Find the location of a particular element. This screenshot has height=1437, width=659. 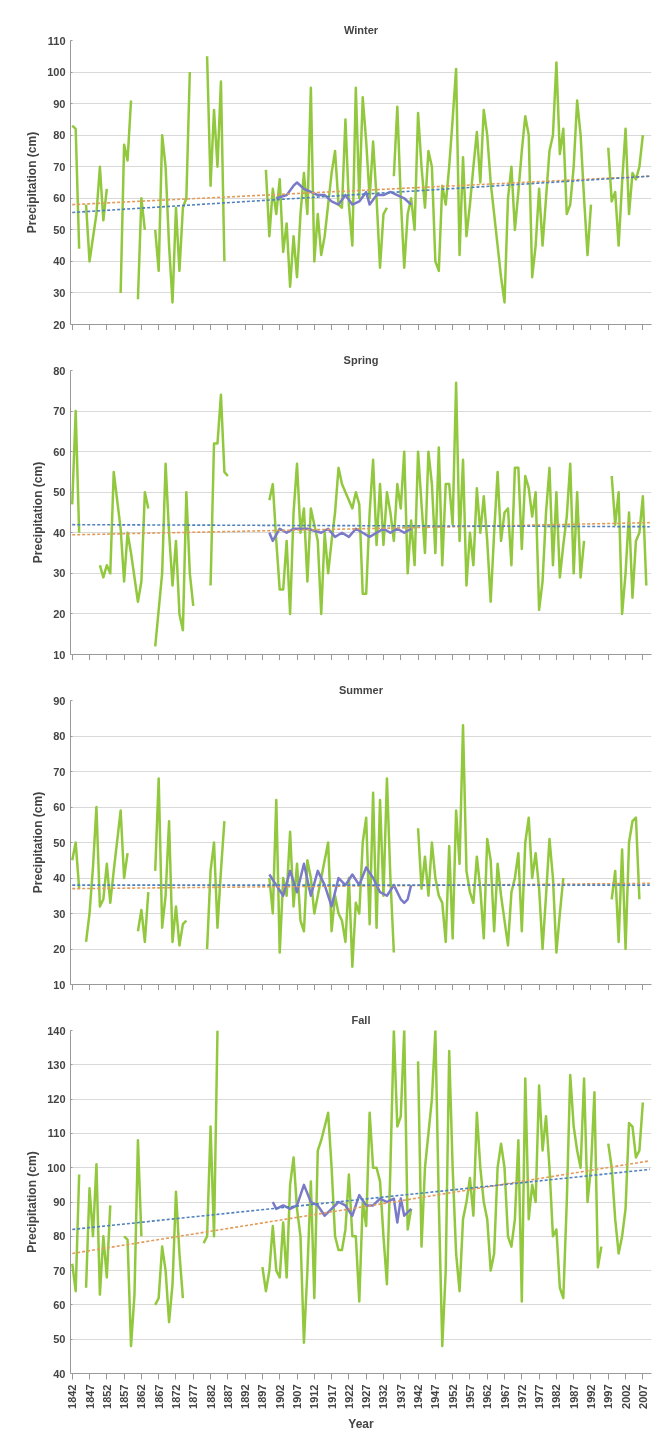

x-tick-label: 1987 is located at coordinates (573, 1396).